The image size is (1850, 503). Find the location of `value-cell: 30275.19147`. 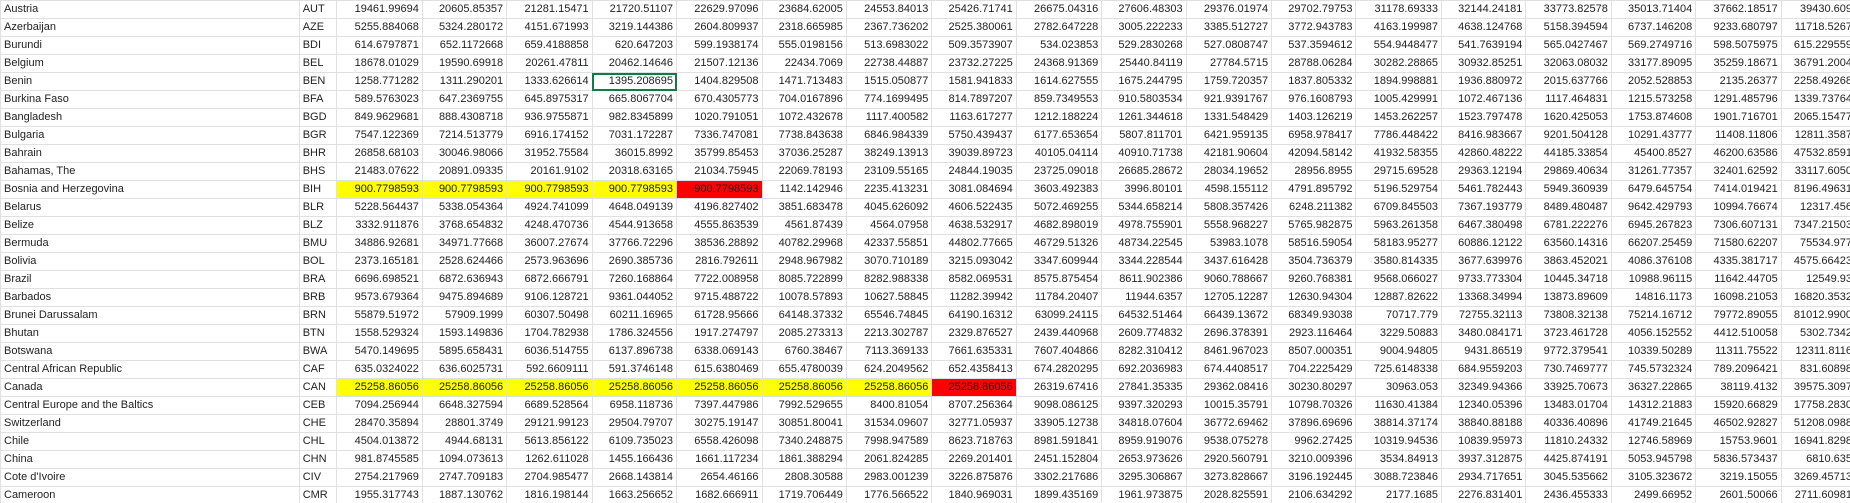

value-cell: 30275.19147 is located at coordinates (719, 423).